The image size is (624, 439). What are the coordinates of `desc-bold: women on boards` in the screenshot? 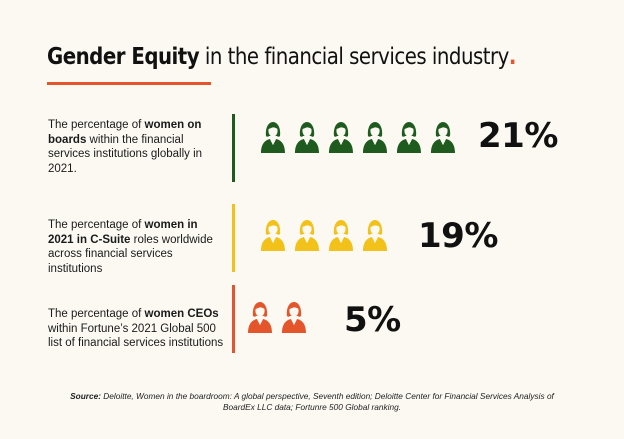 It's located at (125, 132).